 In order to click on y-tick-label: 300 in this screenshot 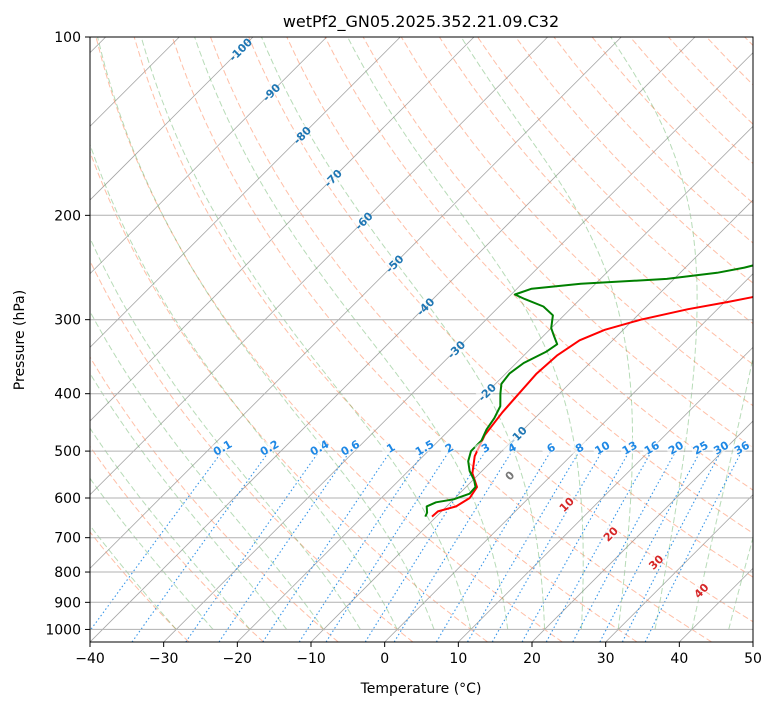, I will do `click(67, 321)`.